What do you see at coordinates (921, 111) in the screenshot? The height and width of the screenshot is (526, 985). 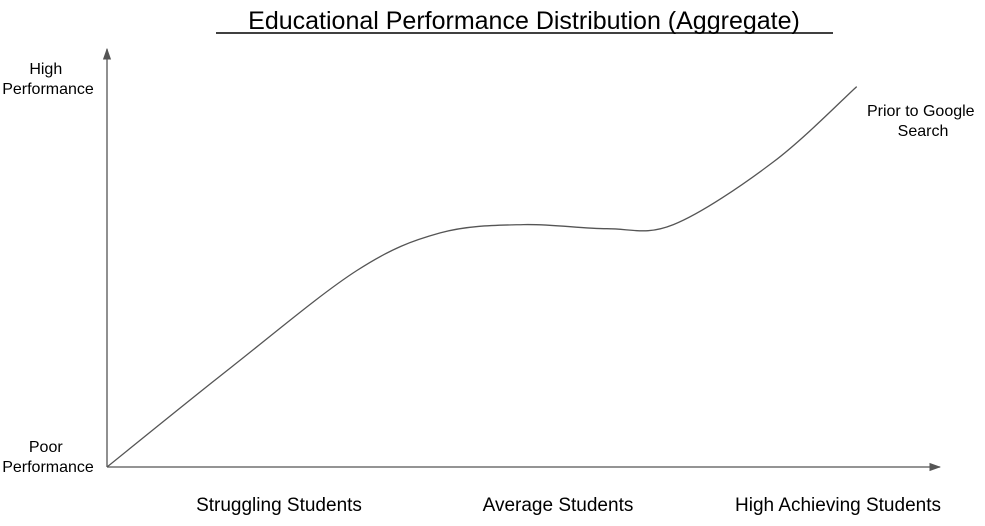 I see `series-label-line-1: Prior to Google` at bounding box center [921, 111].